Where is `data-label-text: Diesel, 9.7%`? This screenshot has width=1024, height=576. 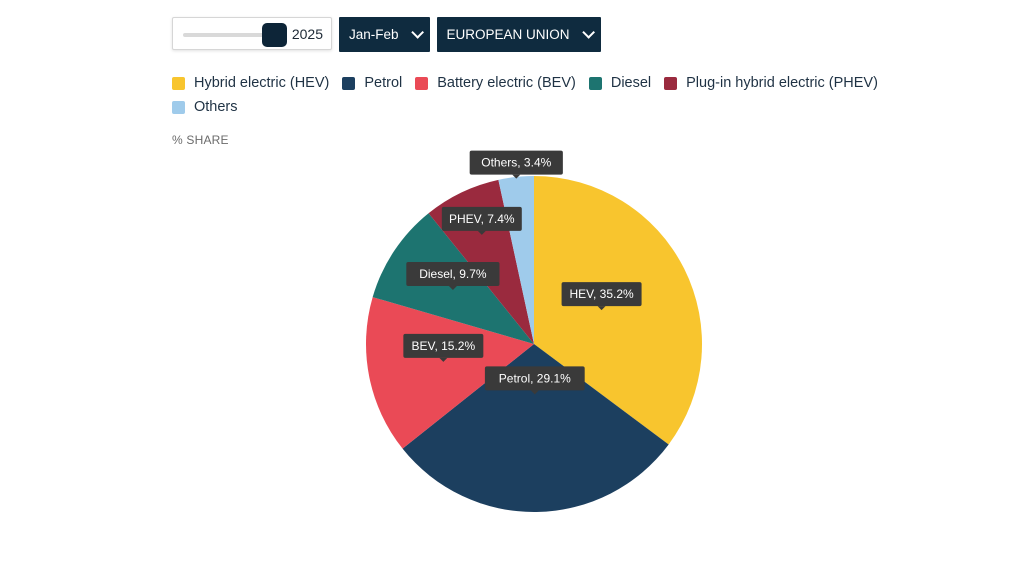 data-label-text: Diesel, 9.7% is located at coordinates (453, 274).